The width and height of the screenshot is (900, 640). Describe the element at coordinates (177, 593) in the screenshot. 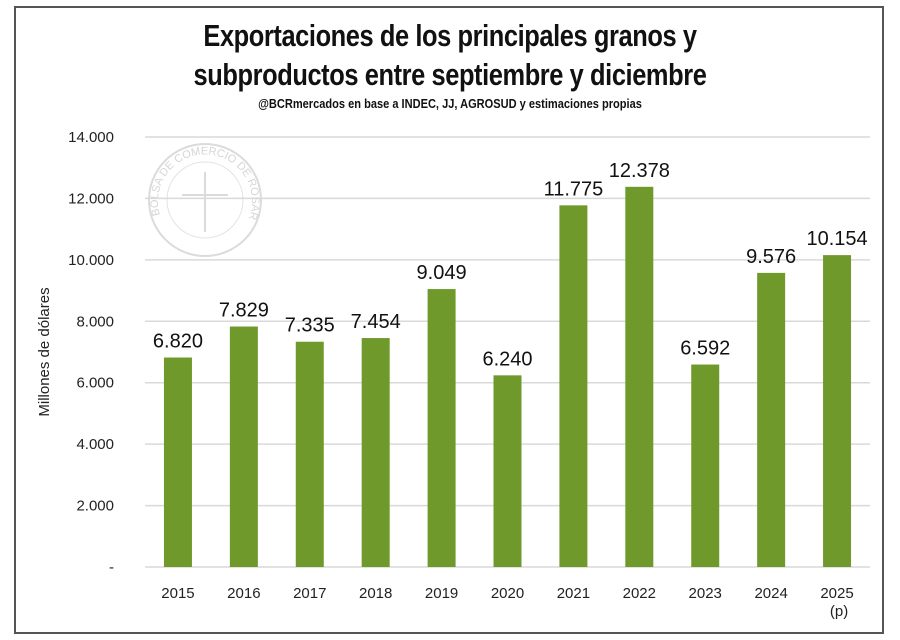

I see `x-tick-label: 2015` at that location.